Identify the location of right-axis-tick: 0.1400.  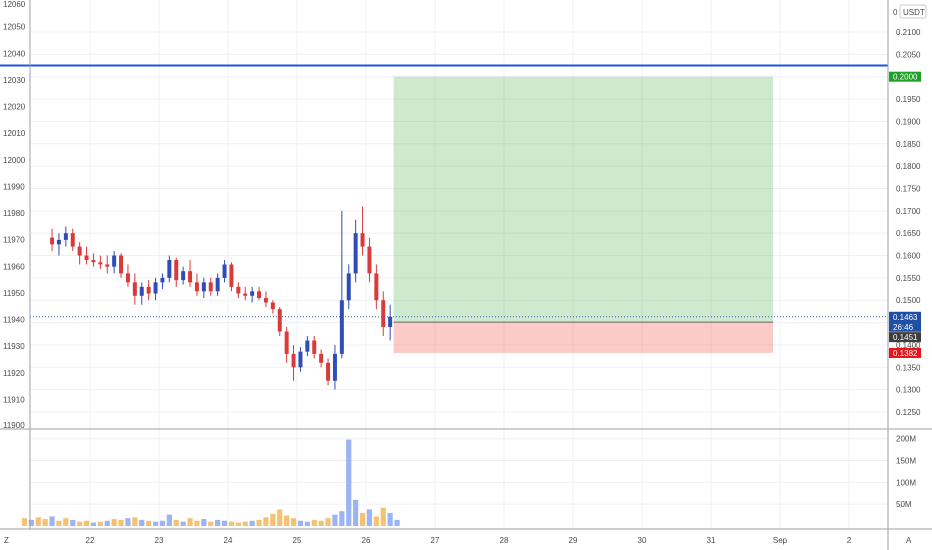
(908, 345).